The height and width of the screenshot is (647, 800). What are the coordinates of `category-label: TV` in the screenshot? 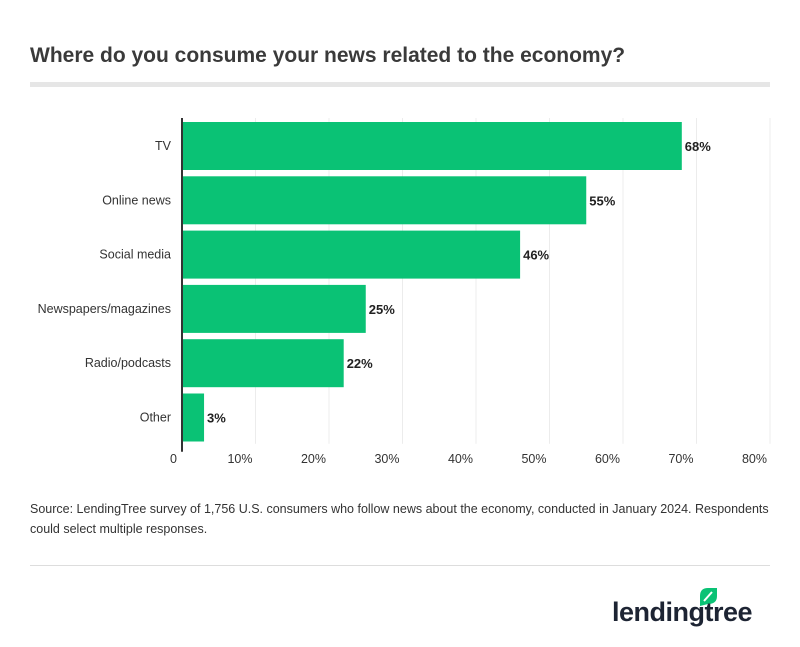 It's located at (163, 146).